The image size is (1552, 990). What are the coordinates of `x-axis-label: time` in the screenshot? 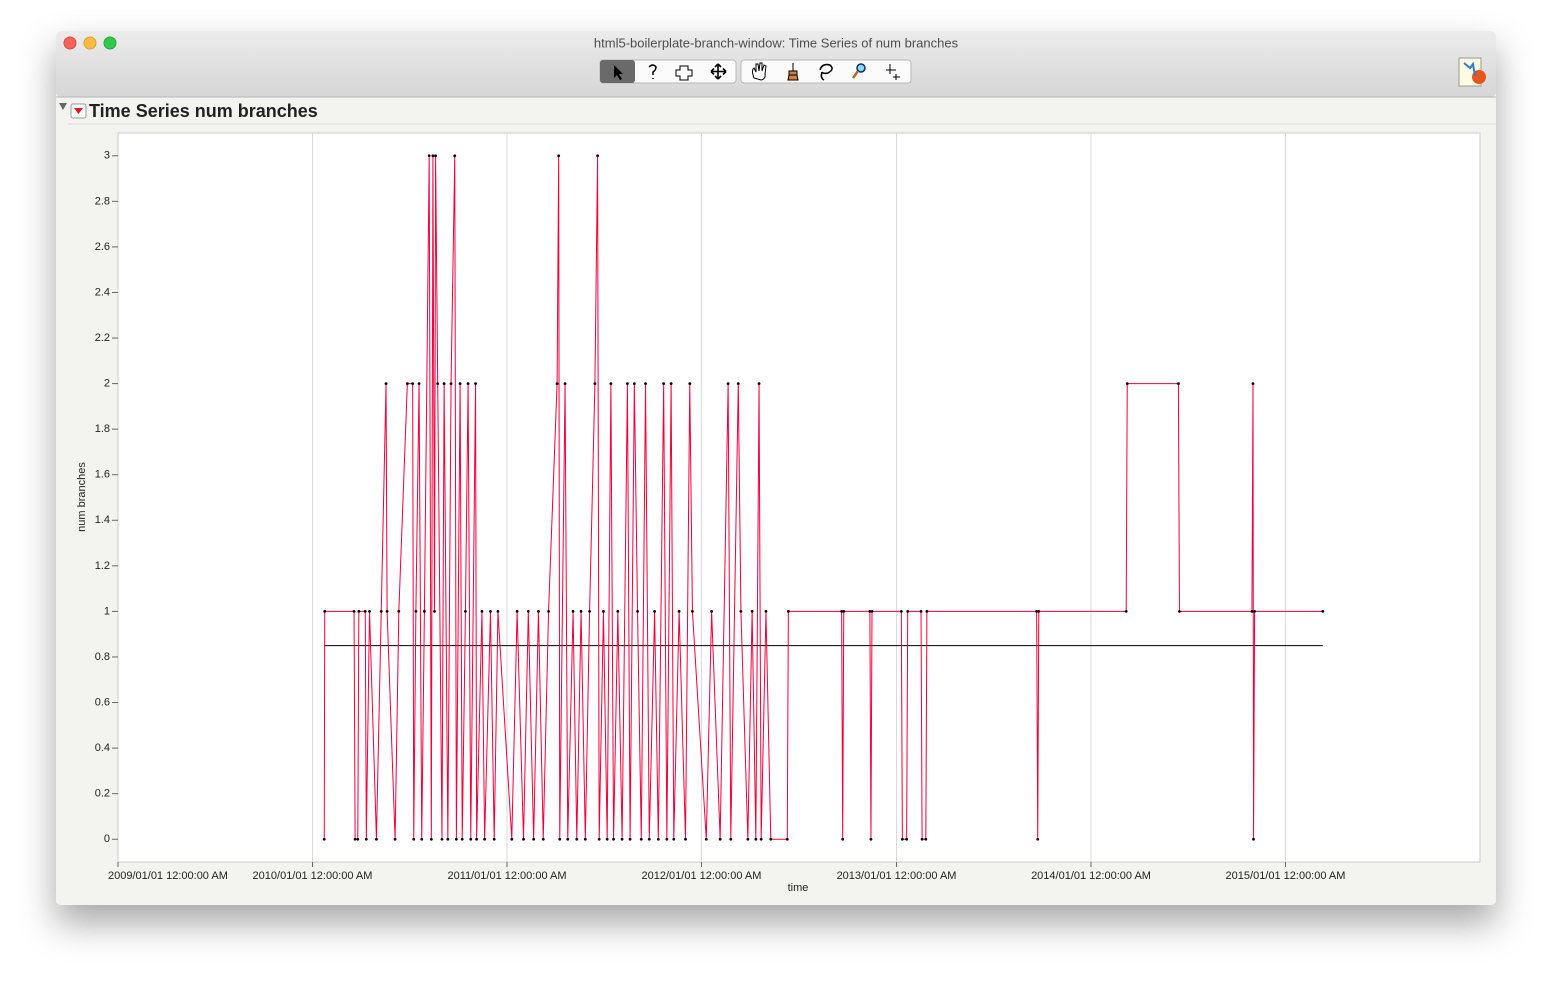 It's located at (798, 888).